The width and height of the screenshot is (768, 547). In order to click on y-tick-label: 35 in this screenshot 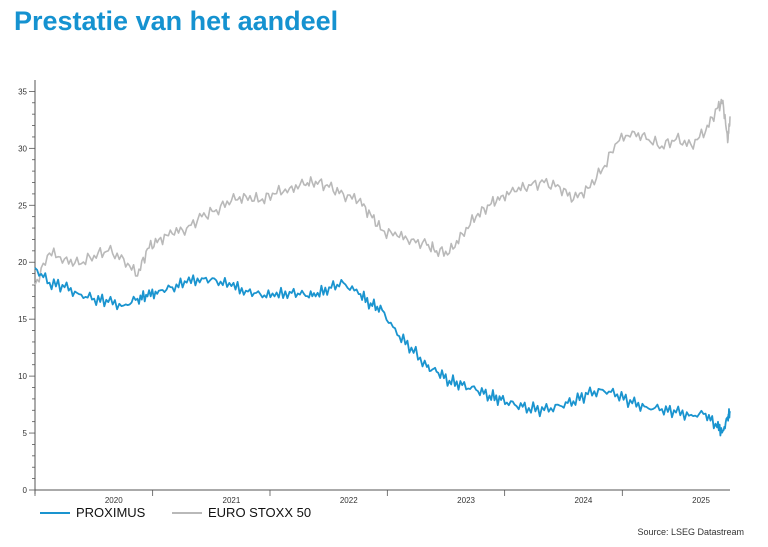, I will do `click(22, 91)`.